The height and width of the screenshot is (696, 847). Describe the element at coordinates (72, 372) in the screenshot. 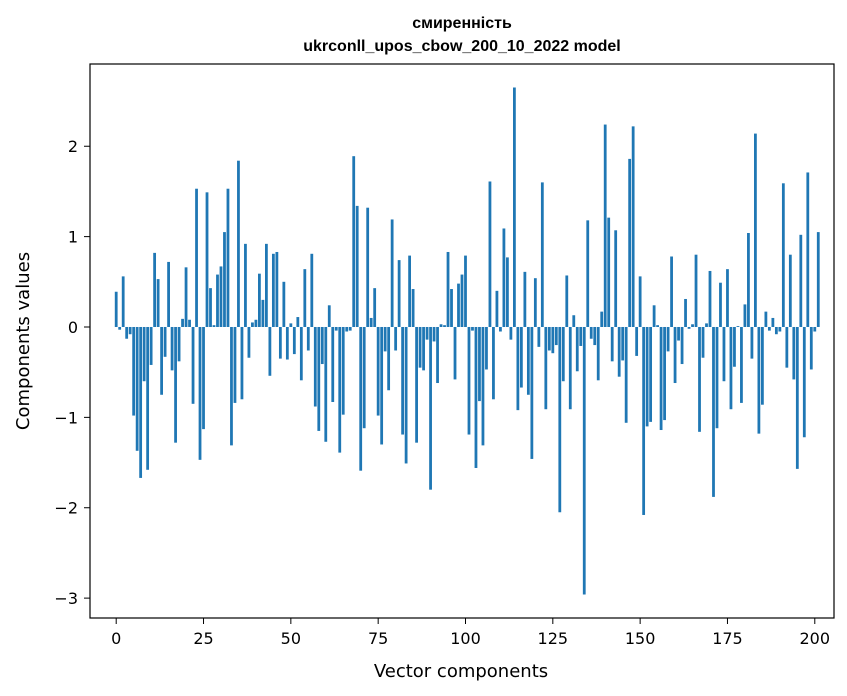

I see `y-axis-ticks: −3 −2 −1 0 1 2` at that location.